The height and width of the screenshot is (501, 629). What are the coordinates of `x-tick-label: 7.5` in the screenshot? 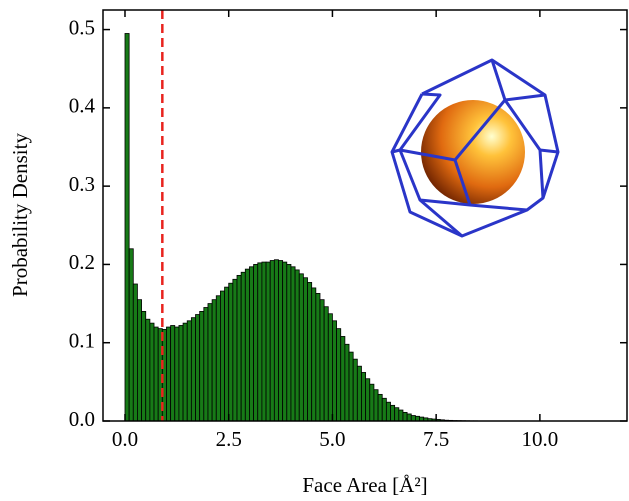 It's located at (436, 439).